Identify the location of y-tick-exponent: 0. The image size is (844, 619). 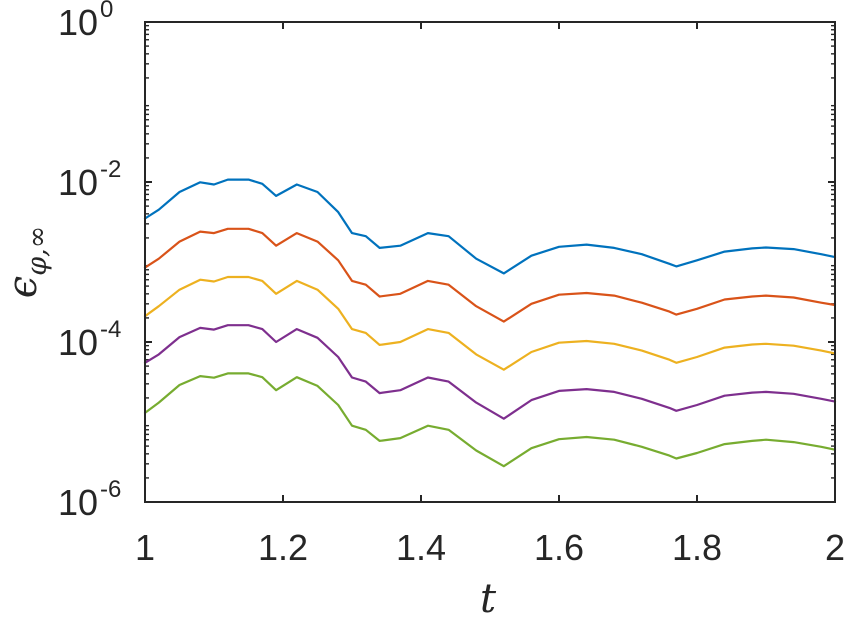
(106, 11).